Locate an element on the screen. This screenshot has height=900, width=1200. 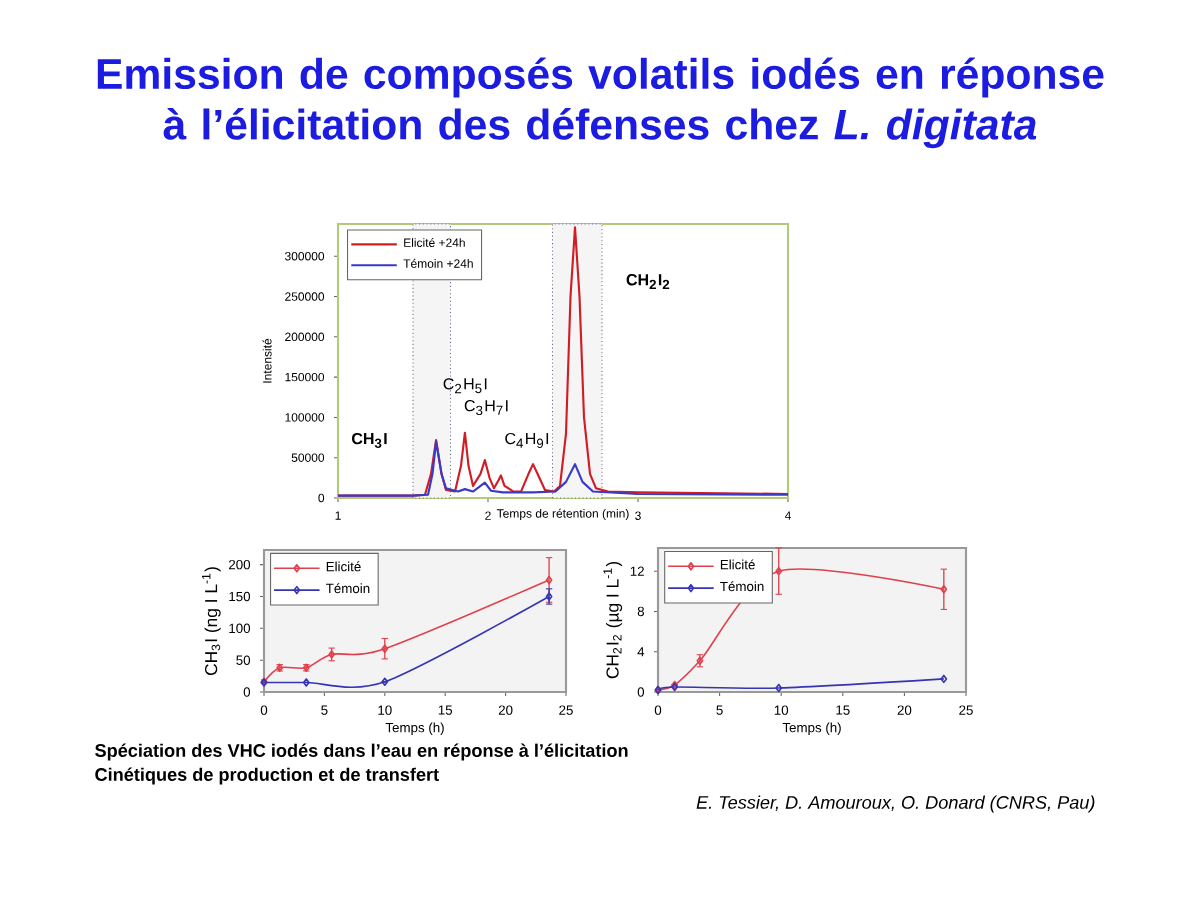
annotation: CH$_{2}$I$_{2}$ is located at coordinates (648, 282).